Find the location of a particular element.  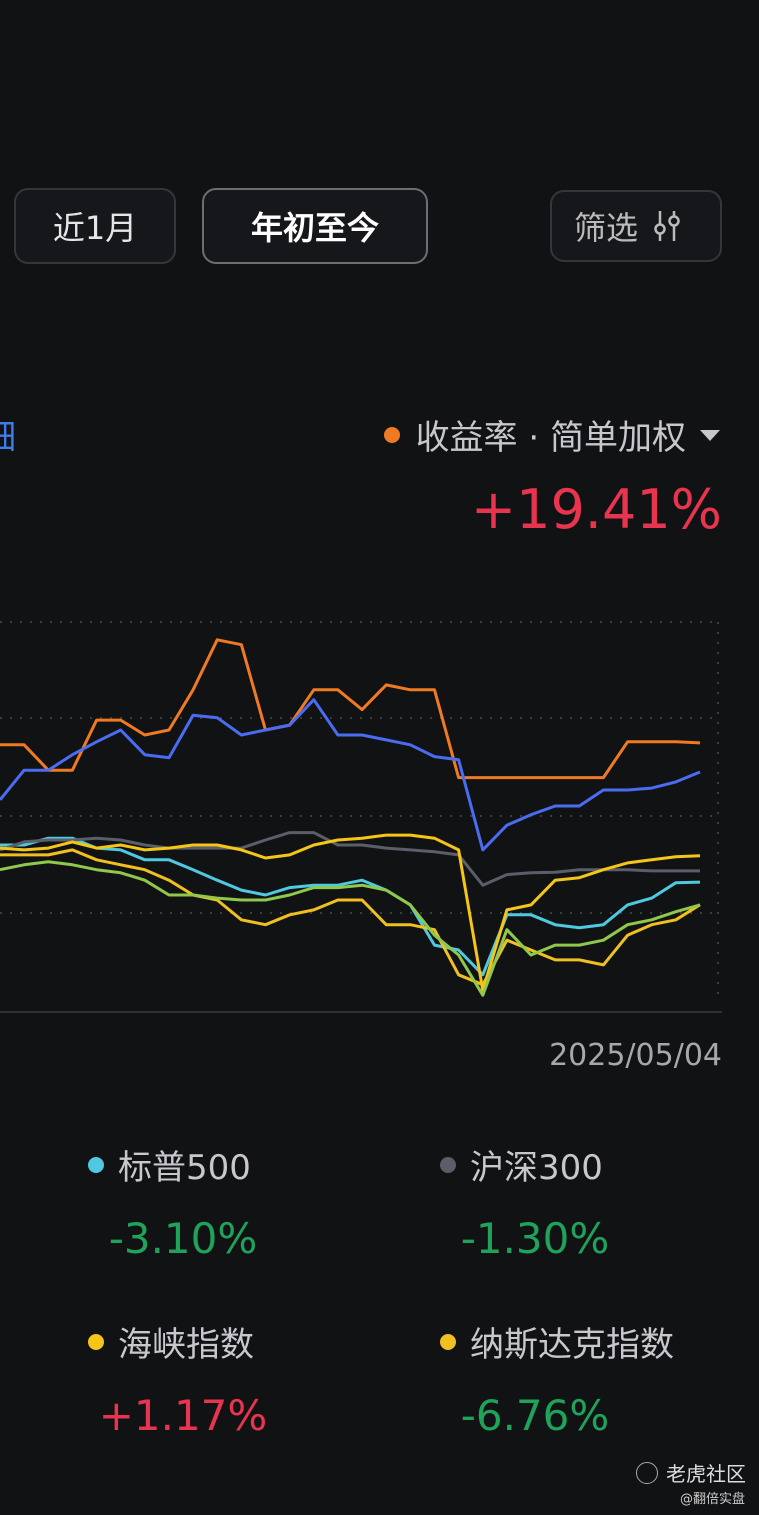

filter-icon is located at coordinates (667, 226).